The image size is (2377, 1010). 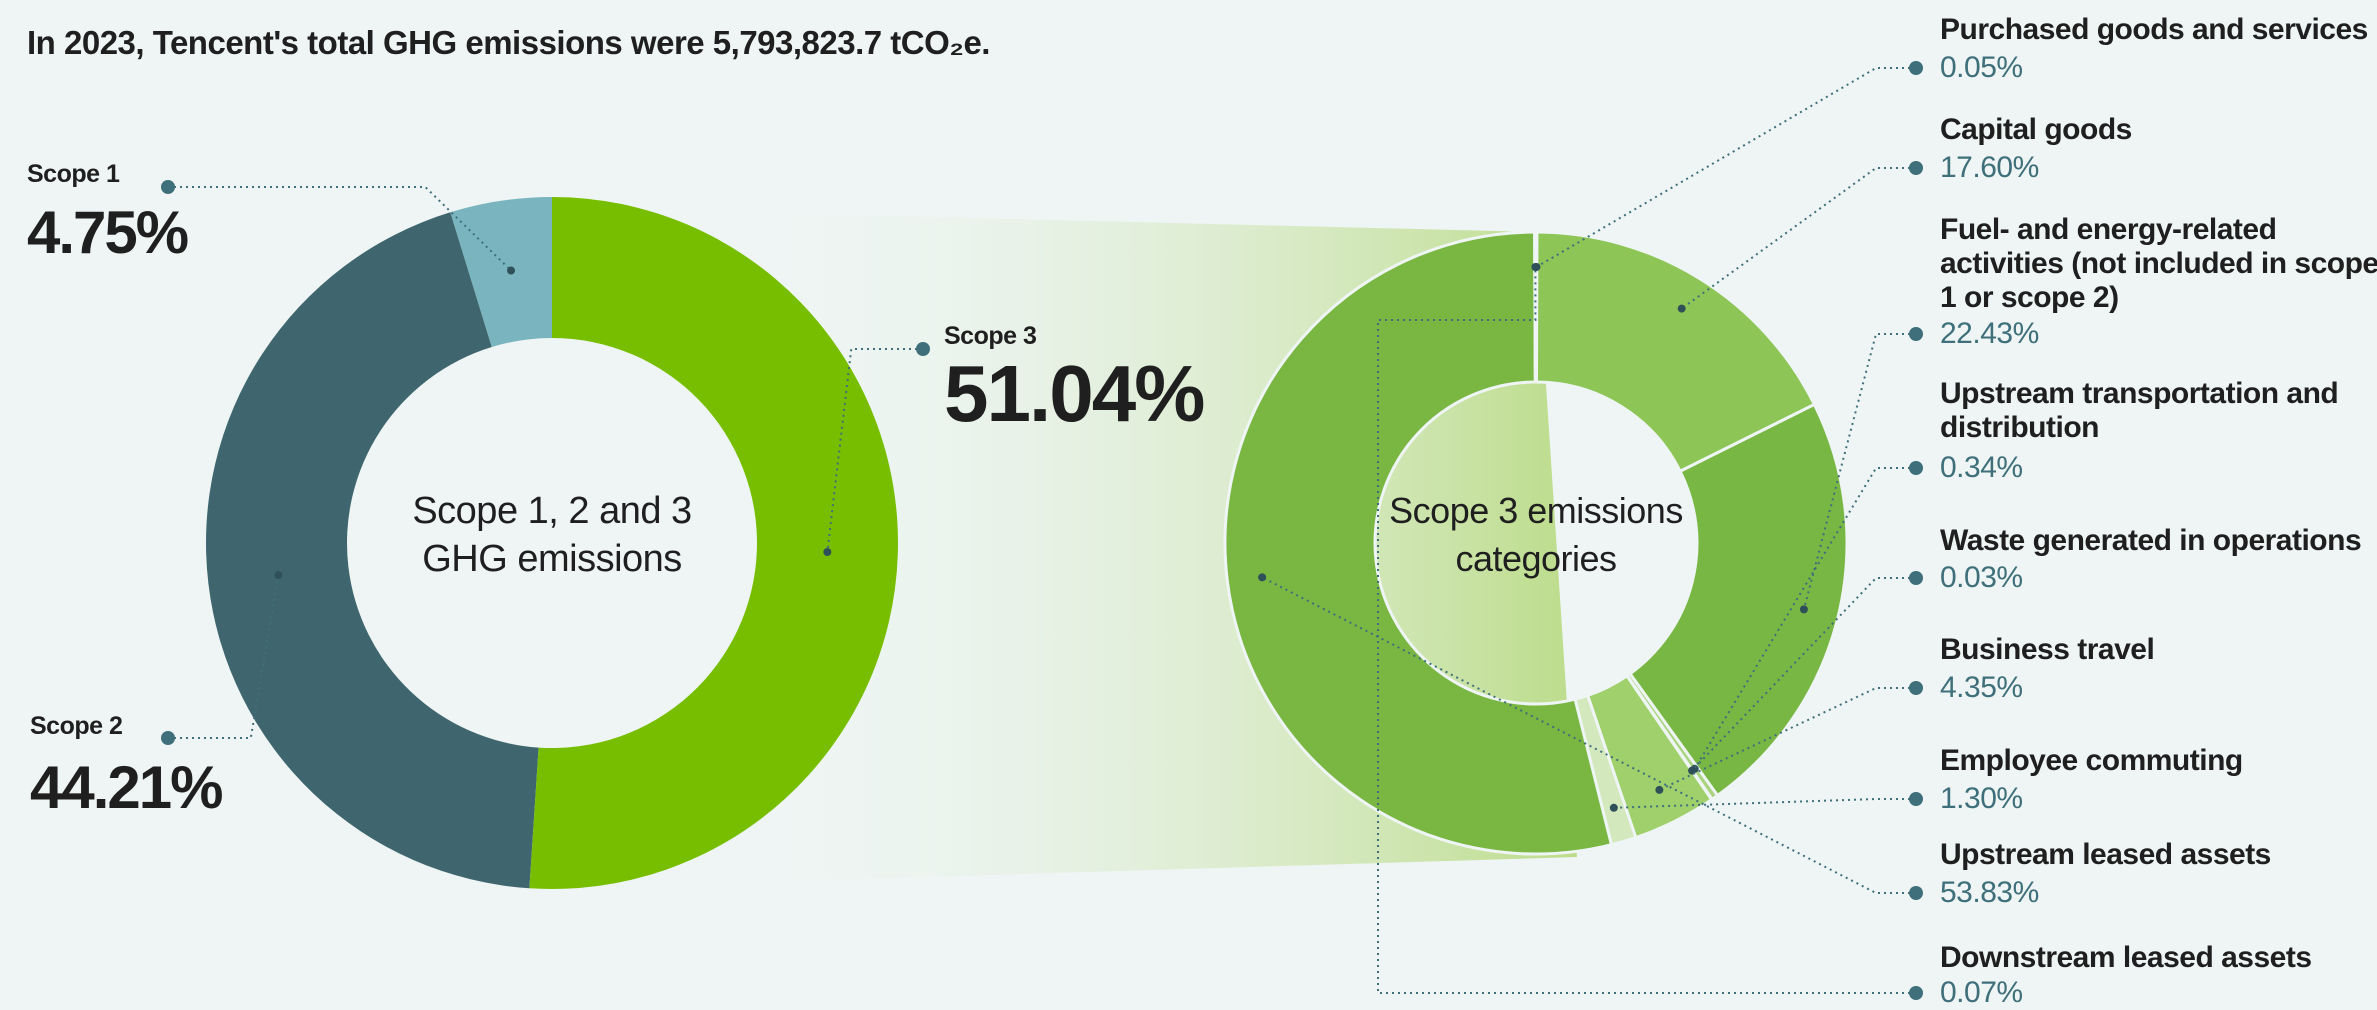 I want to click on value-label: 0.03%, so click(x=1981, y=577).